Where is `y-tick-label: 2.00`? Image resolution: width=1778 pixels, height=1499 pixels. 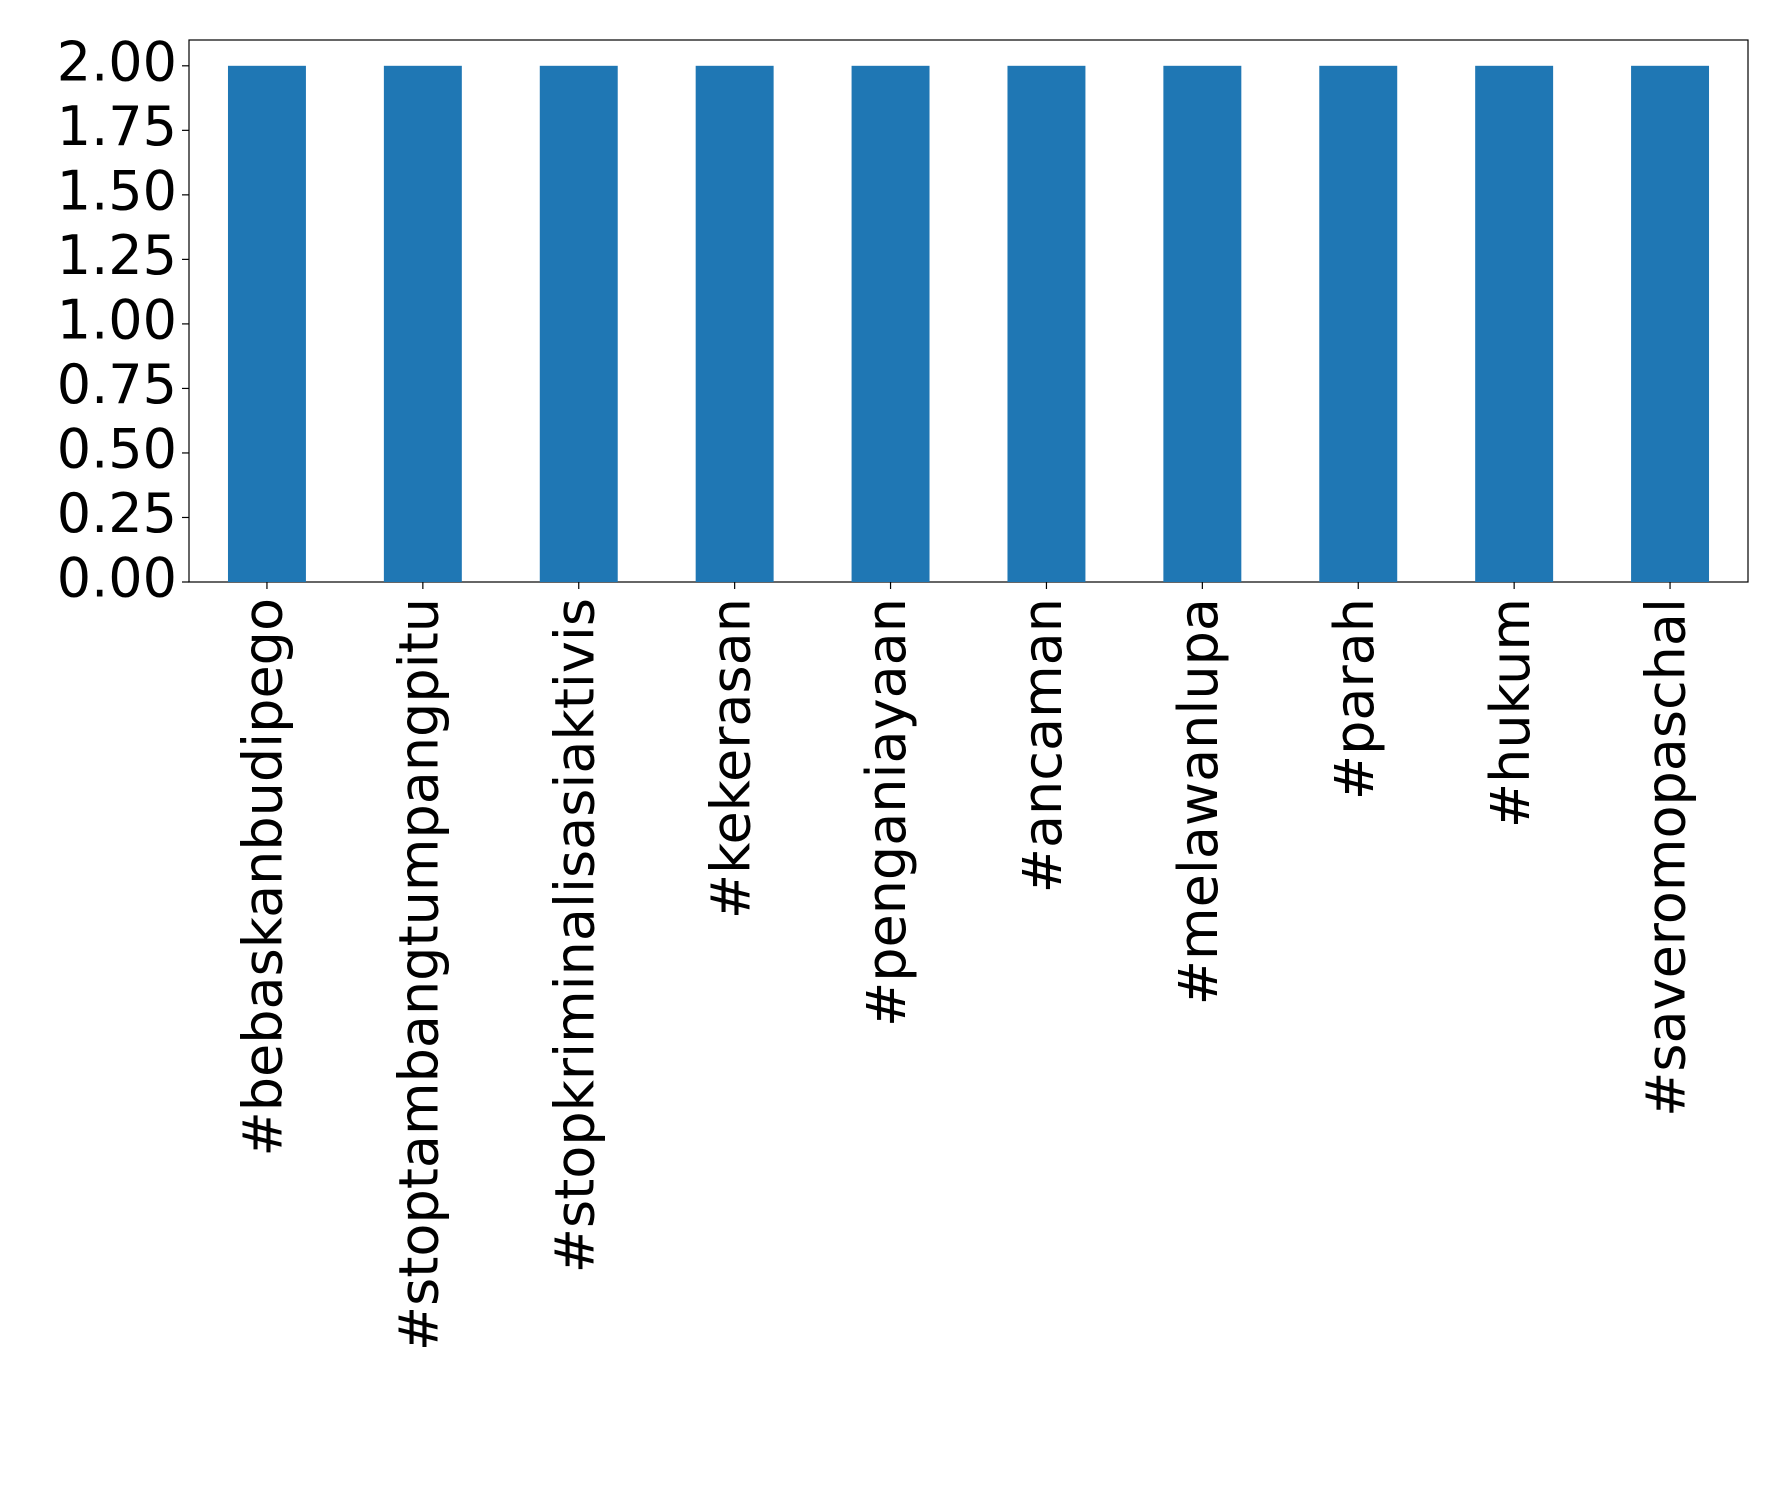 y-tick-label: 2.00 is located at coordinates (117, 61).